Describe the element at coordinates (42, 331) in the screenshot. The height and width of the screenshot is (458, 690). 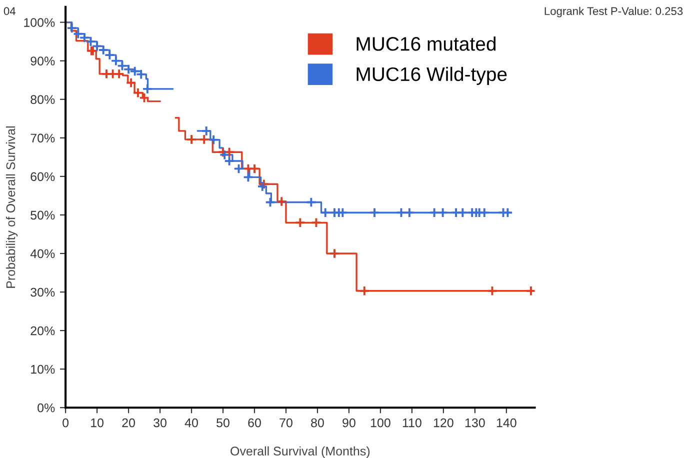
I see `y-tick-label: 20%` at that location.